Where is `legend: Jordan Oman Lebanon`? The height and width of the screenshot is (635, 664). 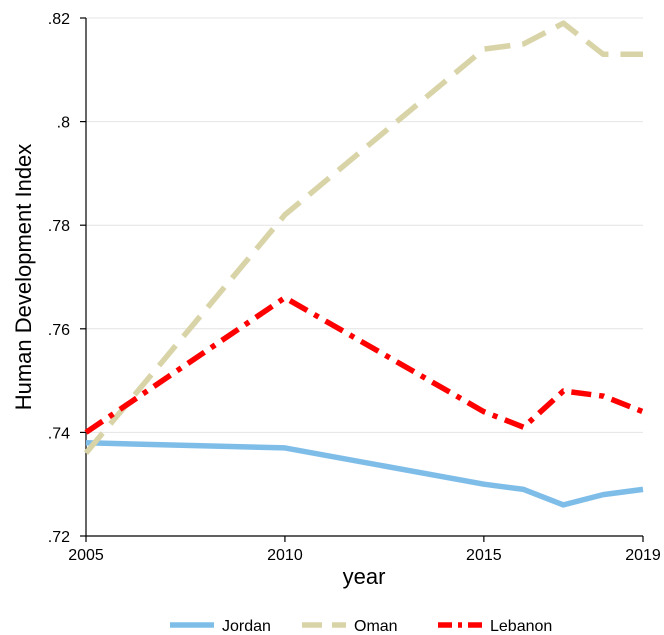 legend: Jordan Oman Lebanon is located at coordinates (361, 626).